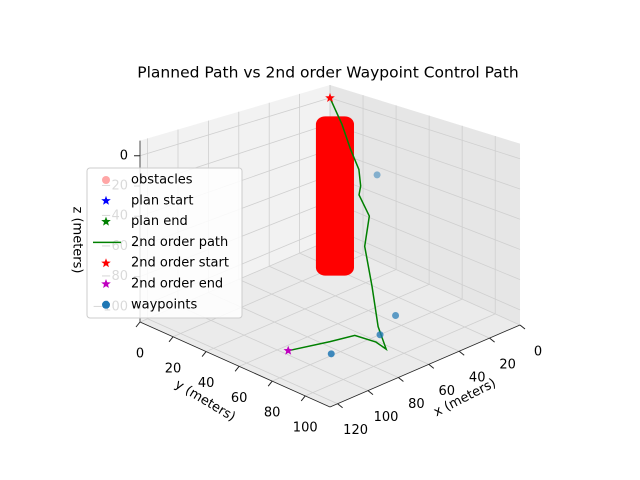  What do you see at coordinates (206, 383) in the screenshot?
I see `y-tick-label: 40` at bounding box center [206, 383].